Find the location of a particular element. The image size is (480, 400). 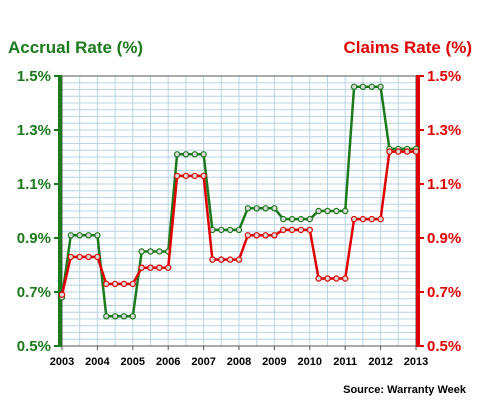

x-tick-label: 2006 is located at coordinates (168, 362).